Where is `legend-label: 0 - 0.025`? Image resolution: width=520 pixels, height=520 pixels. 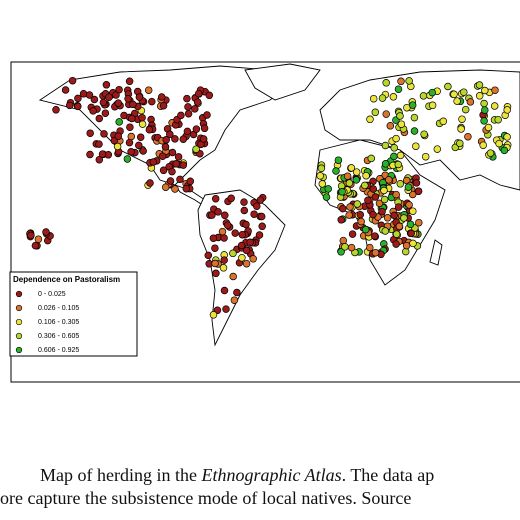
legend-label: 0 - 0.025 is located at coordinates (52, 294).